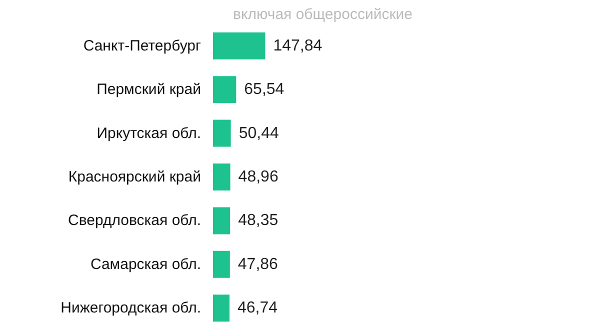 This screenshot has height=330, width=594. What do you see at coordinates (264, 89) in the screenshot?
I see `data-label: 65,54` at bounding box center [264, 89].